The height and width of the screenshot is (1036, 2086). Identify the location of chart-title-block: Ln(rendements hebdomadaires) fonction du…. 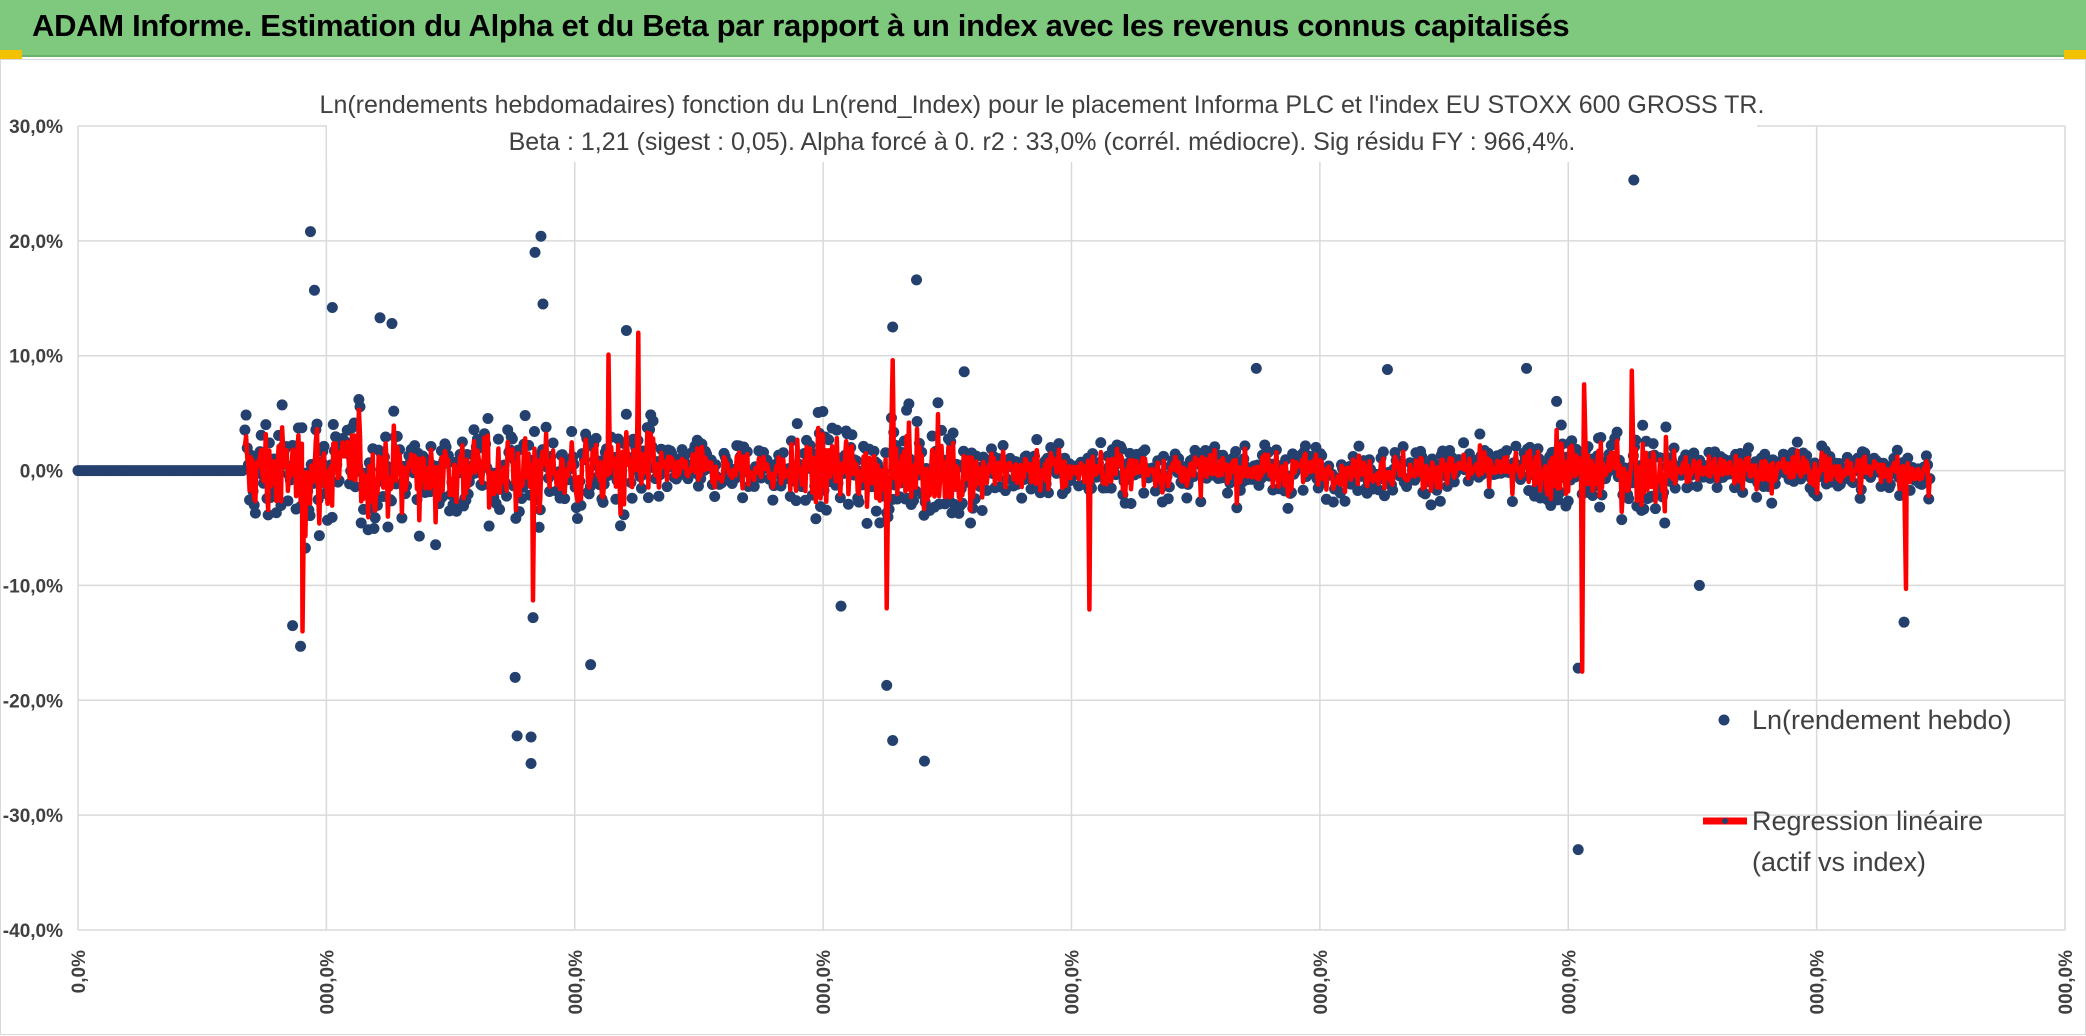
(1042, 126).